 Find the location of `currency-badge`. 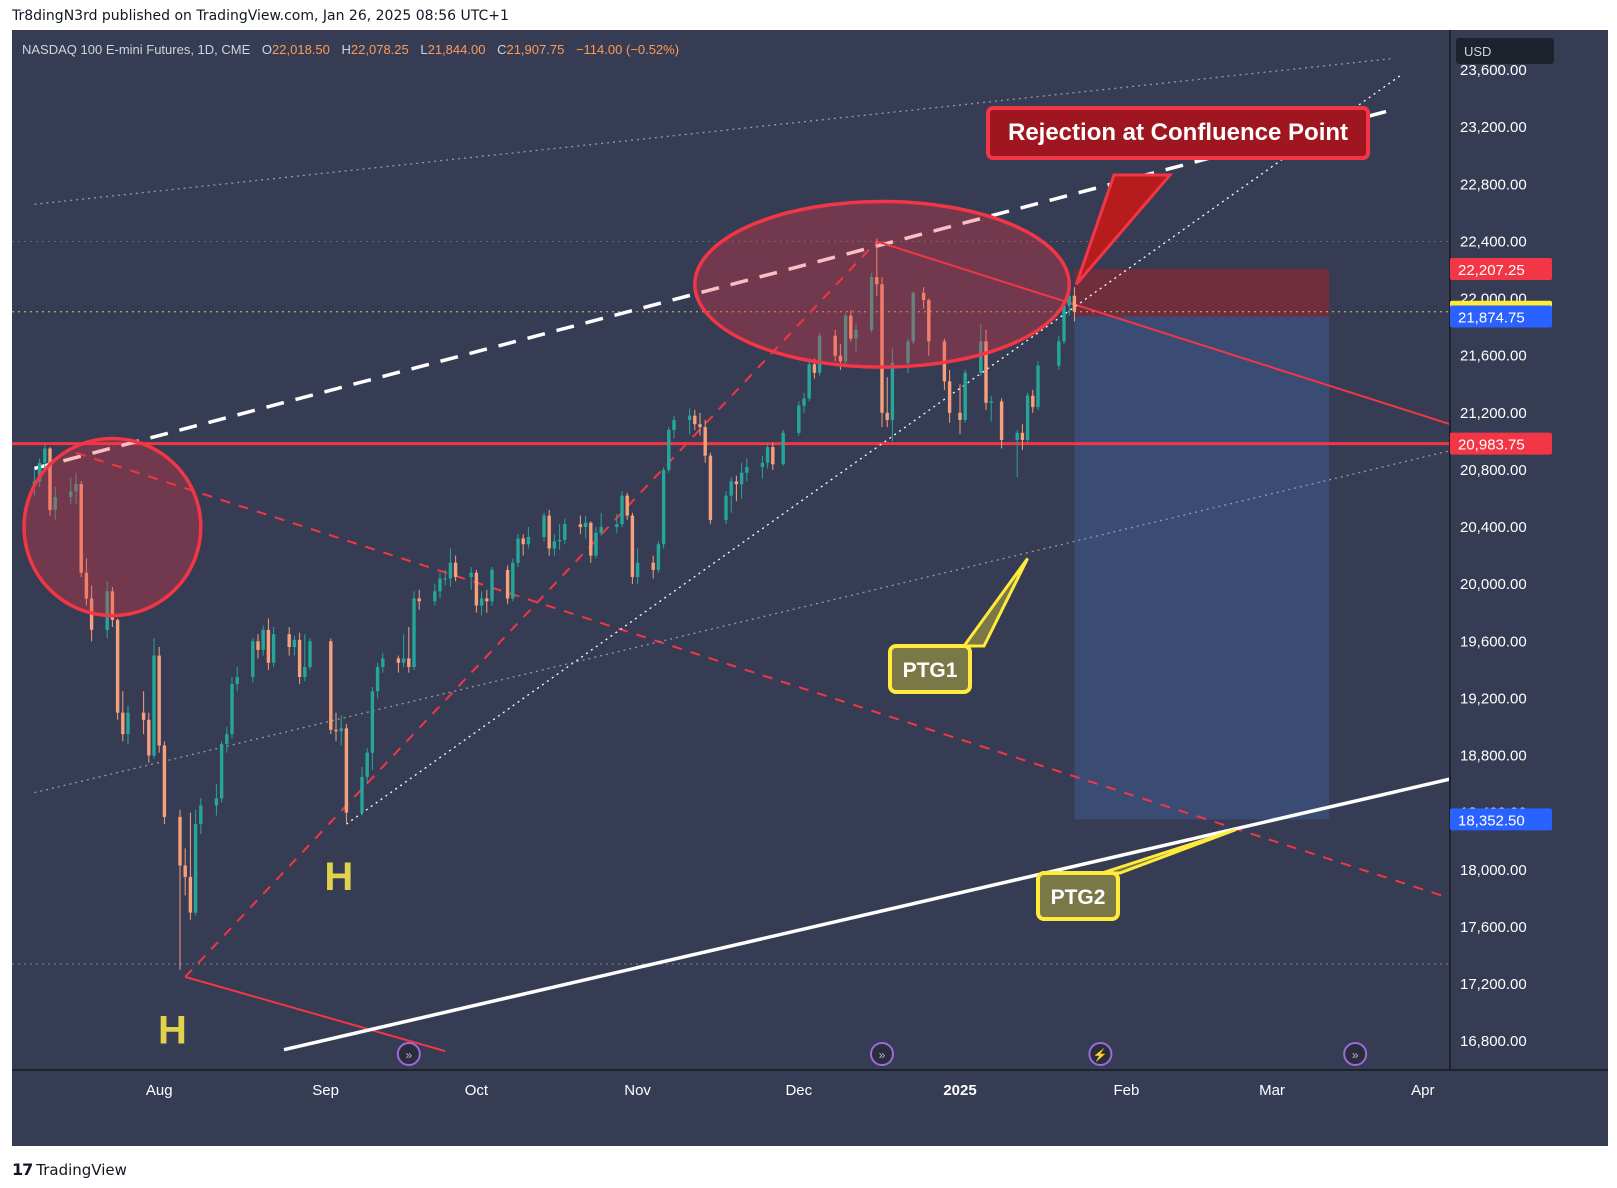

currency-badge is located at coordinates (1505, 51).